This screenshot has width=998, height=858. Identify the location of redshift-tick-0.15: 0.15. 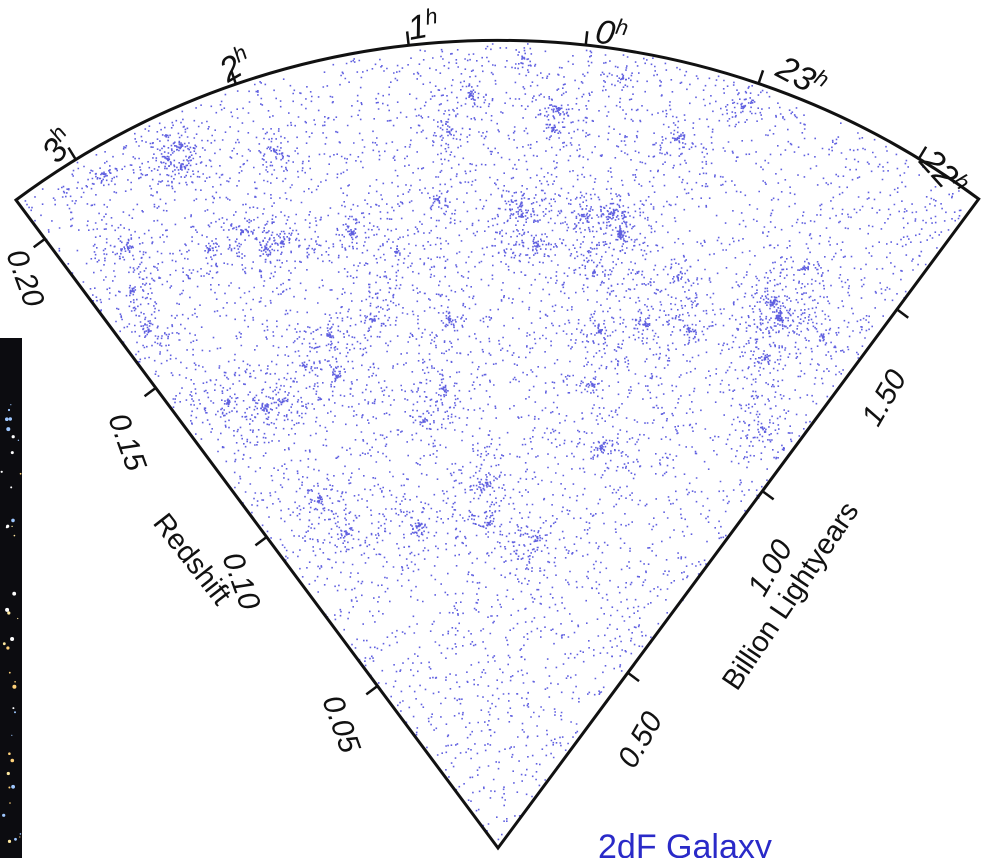
(126, 442).